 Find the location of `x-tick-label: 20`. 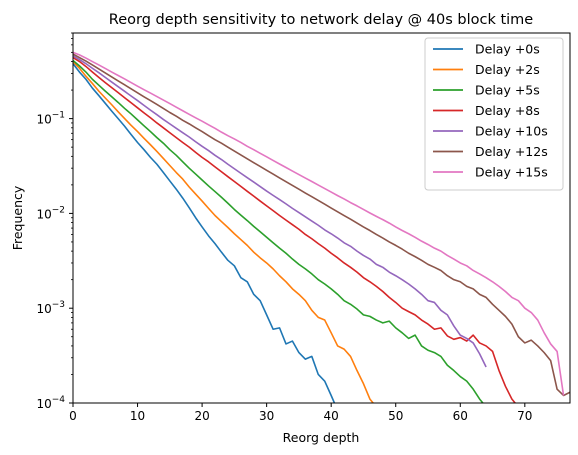

x-tick-label: 20 is located at coordinates (201, 416).